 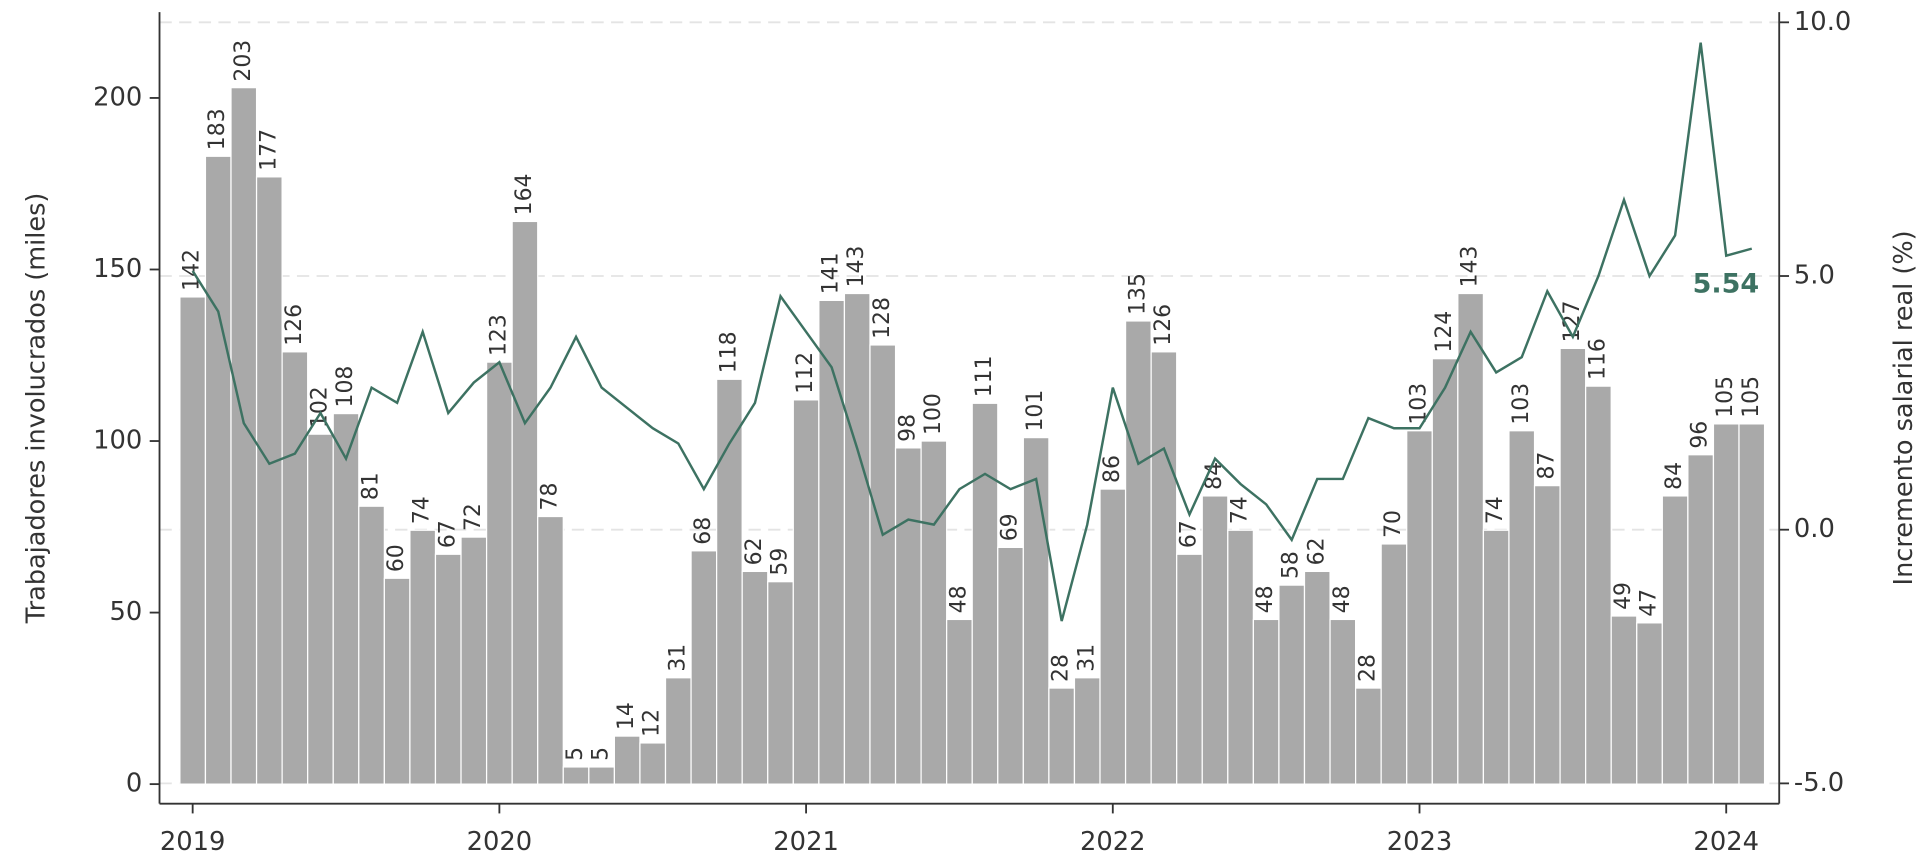 What do you see at coordinates (549, 497) in the screenshot?
I see `bar-value-label: 78` at bounding box center [549, 497].